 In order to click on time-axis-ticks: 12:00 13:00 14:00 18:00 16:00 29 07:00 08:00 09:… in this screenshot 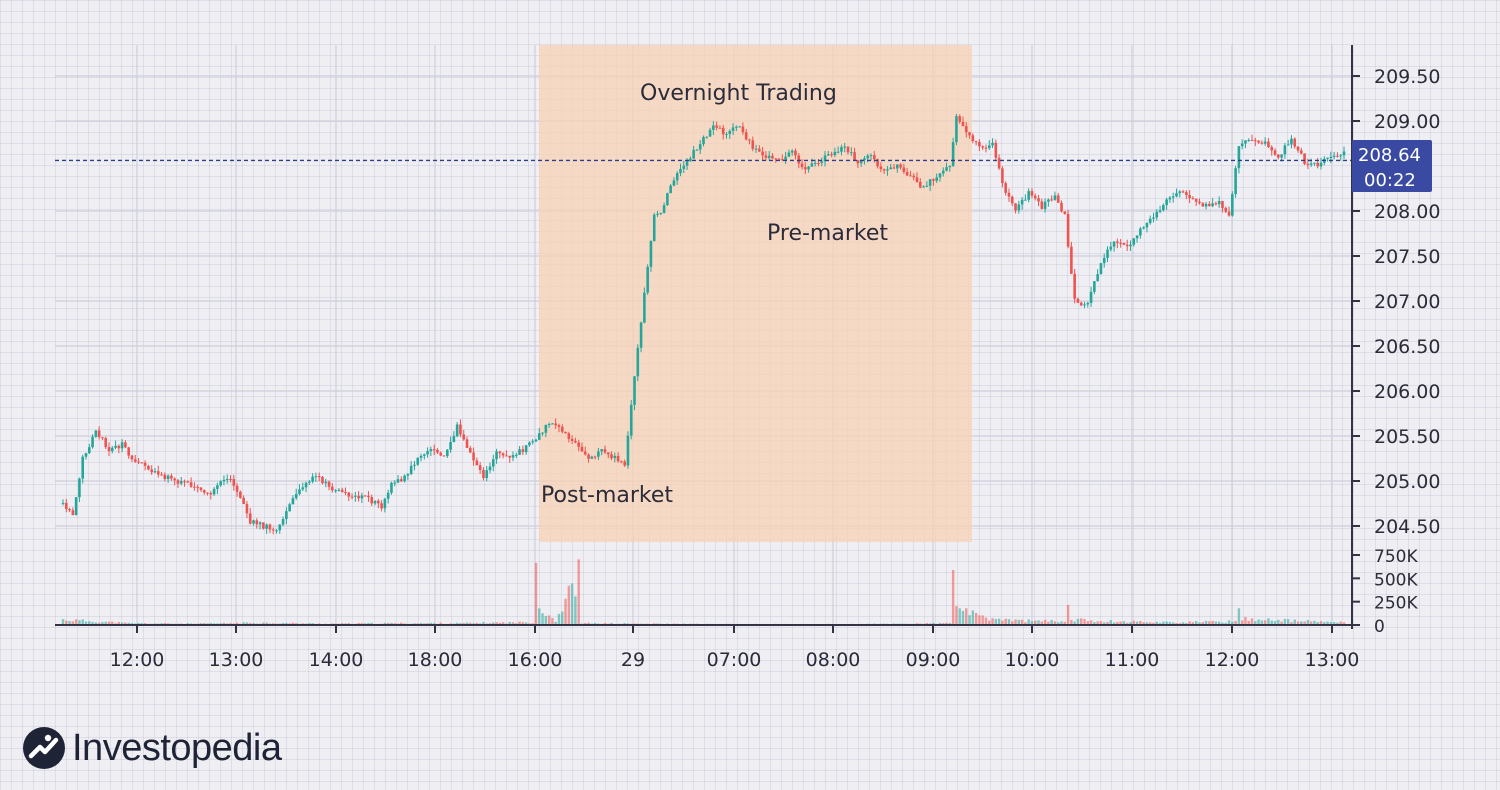, I will do `click(735, 648)`.